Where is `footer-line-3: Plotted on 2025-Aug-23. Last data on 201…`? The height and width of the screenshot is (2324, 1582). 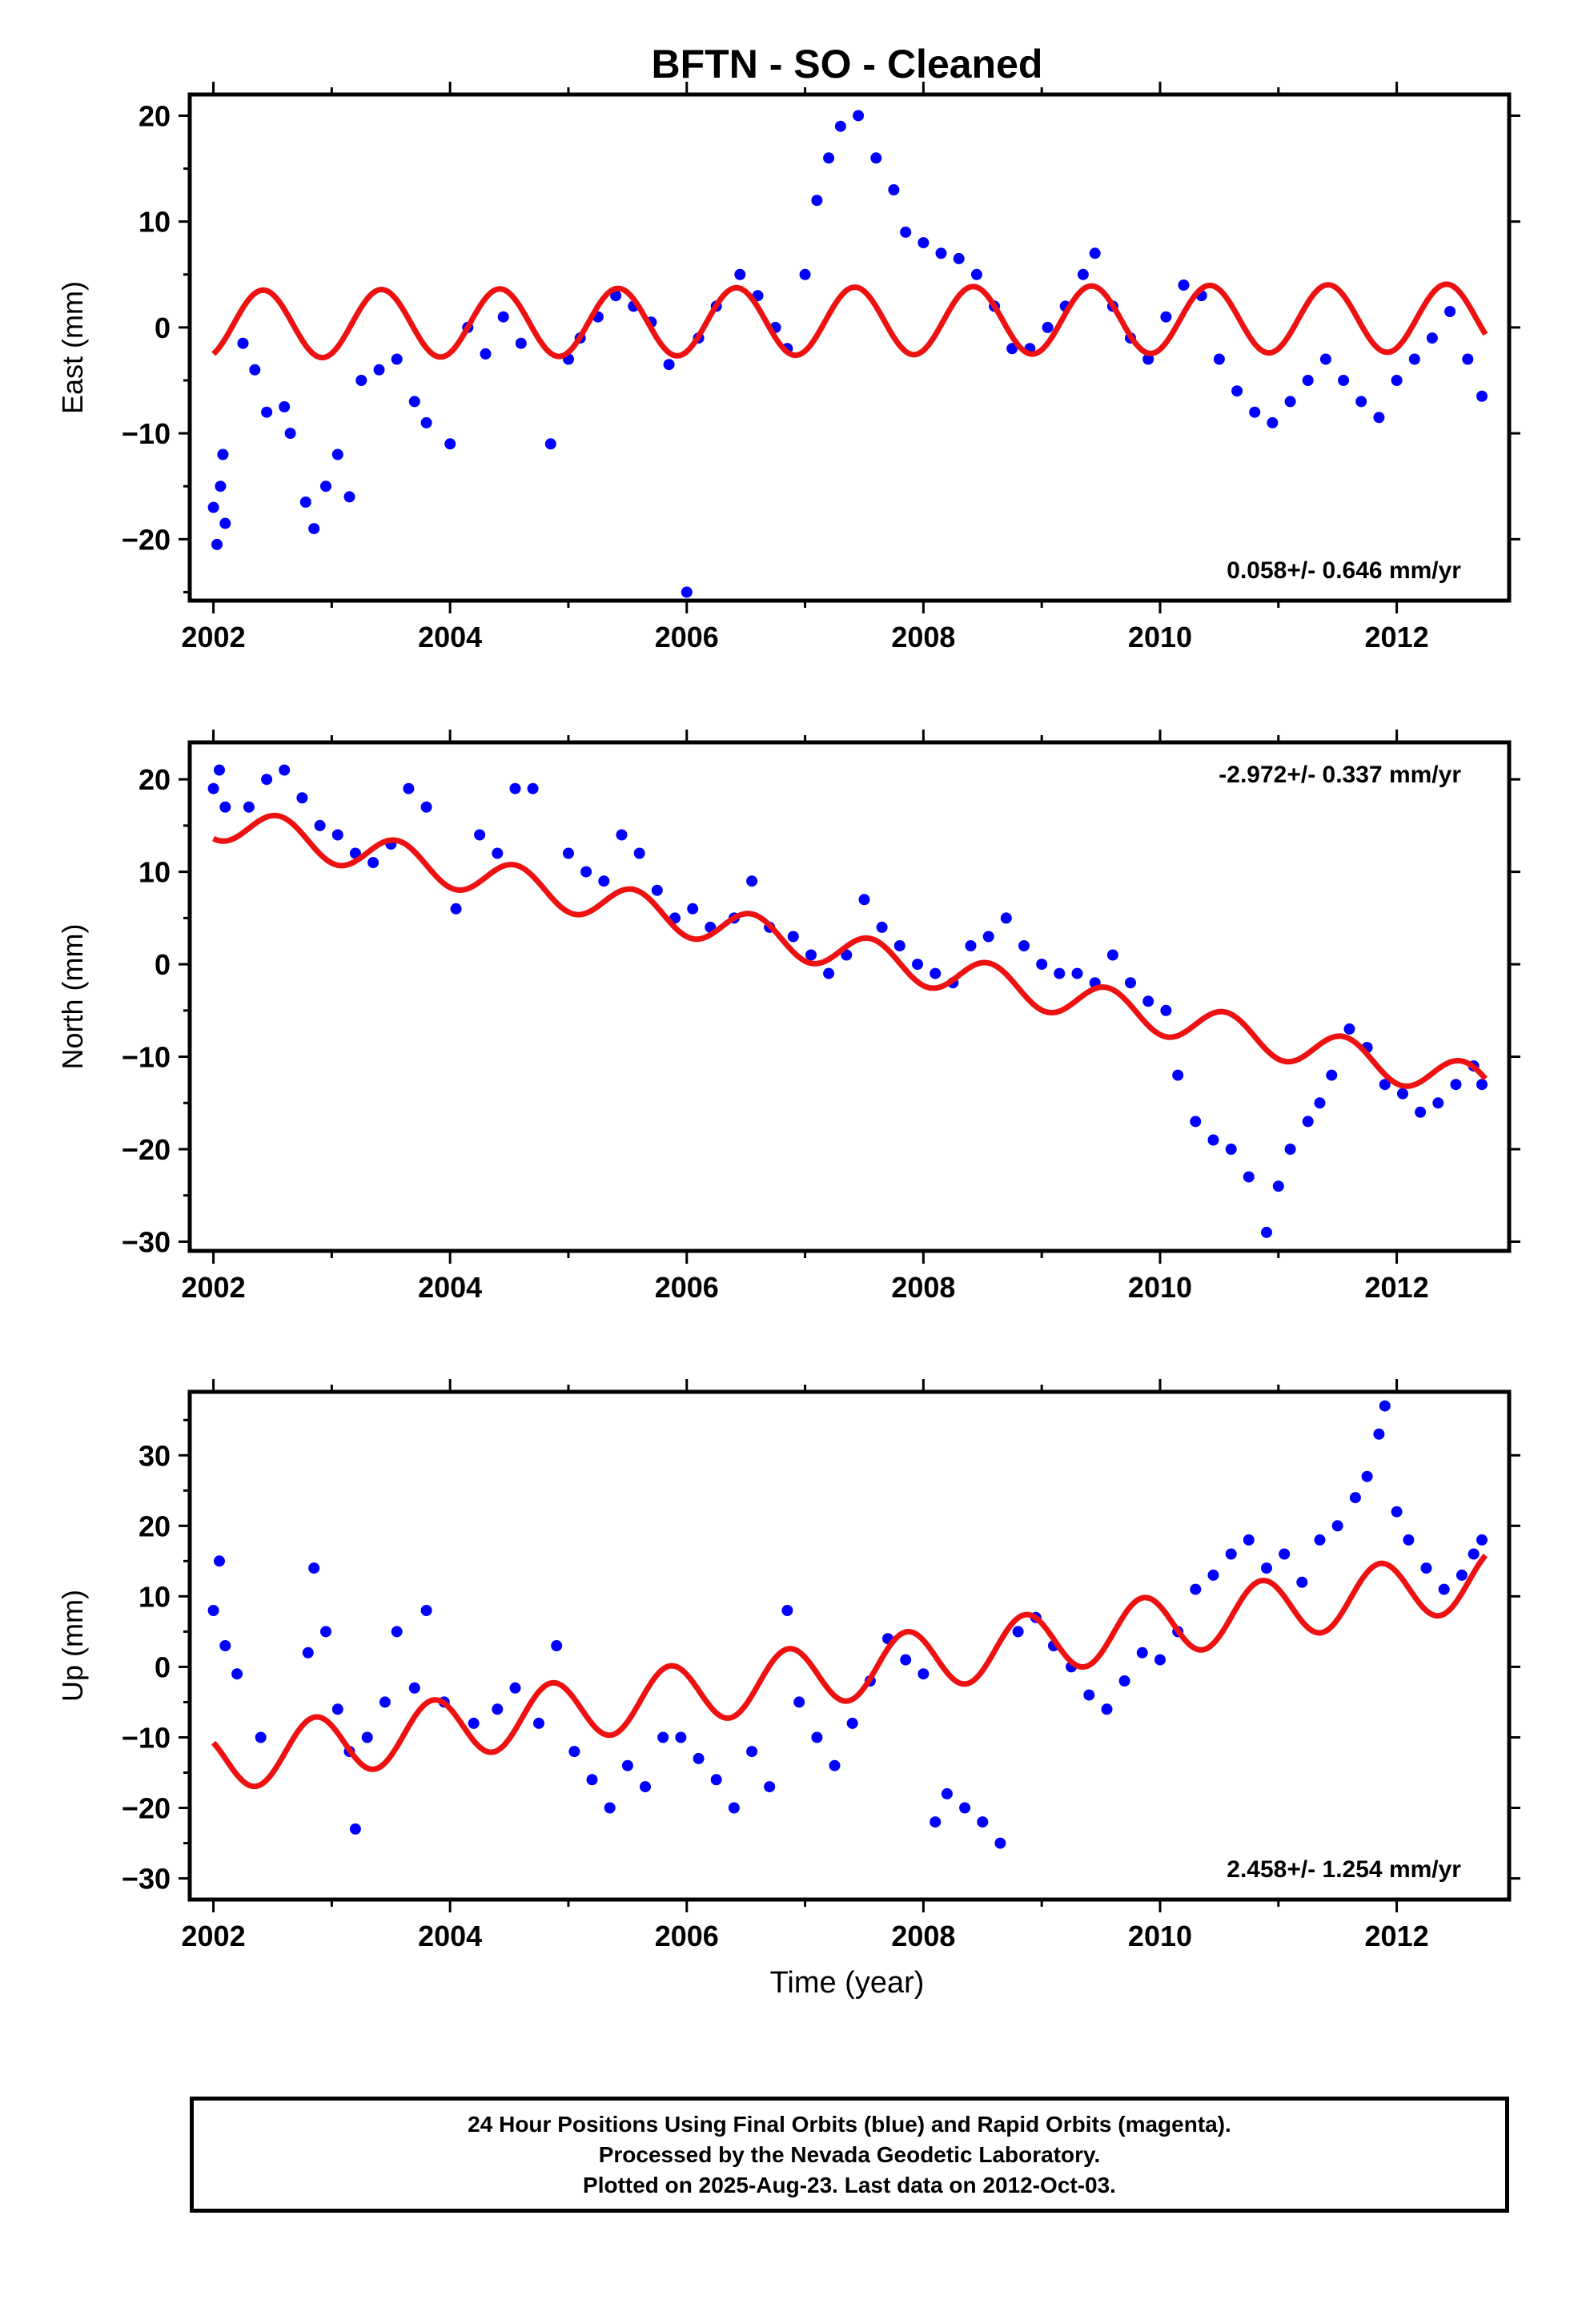 footer-line-3: Plotted on 2025-Aug-23. Last data on 201… is located at coordinates (849, 2184).